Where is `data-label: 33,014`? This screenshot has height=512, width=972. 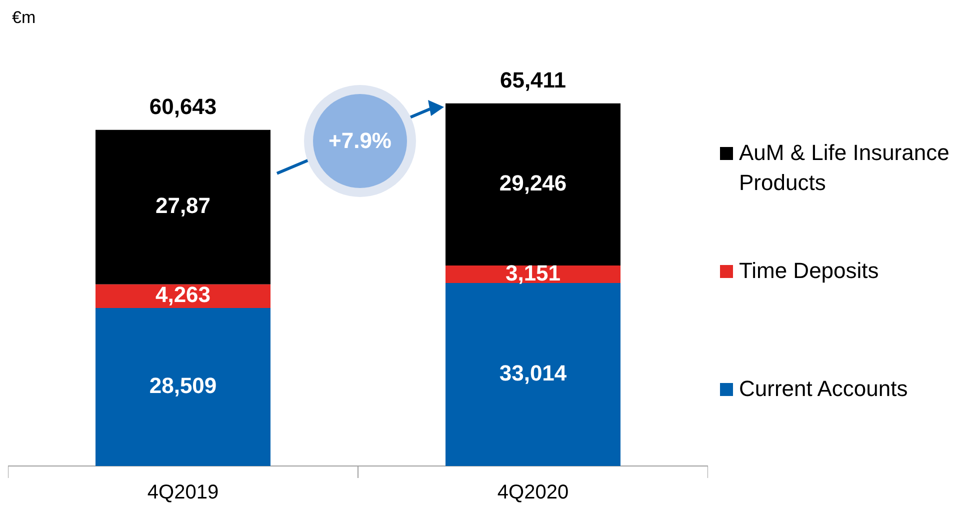 data-label: 33,014 is located at coordinates (533, 373).